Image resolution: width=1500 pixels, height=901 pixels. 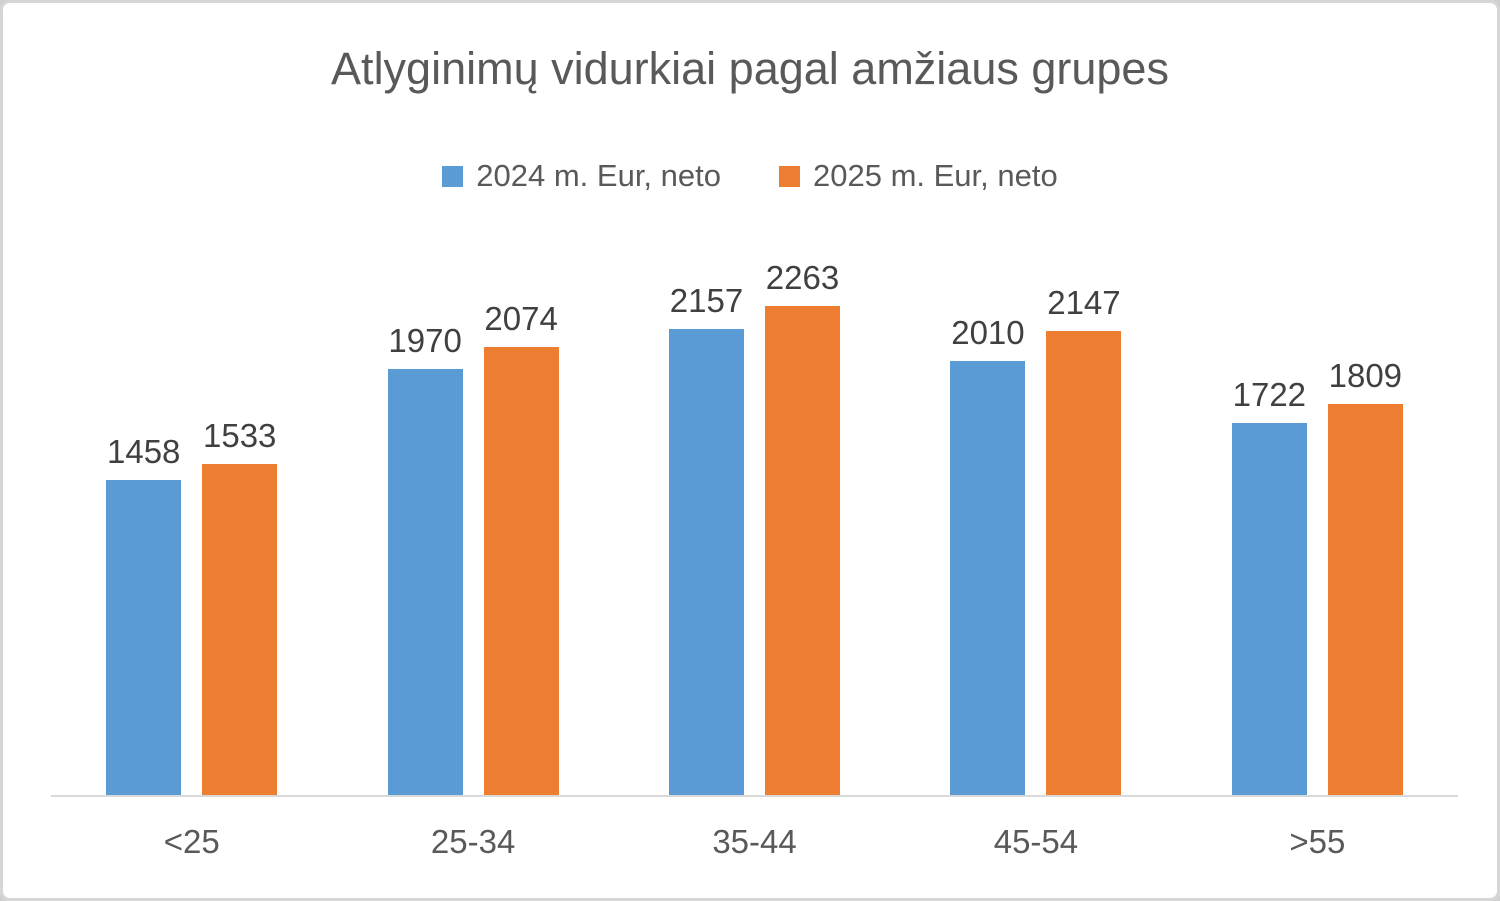 What do you see at coordinates (1365, 375) in the screenshot?
I see `data-label: 1809` at bounding box center [1365, 375].